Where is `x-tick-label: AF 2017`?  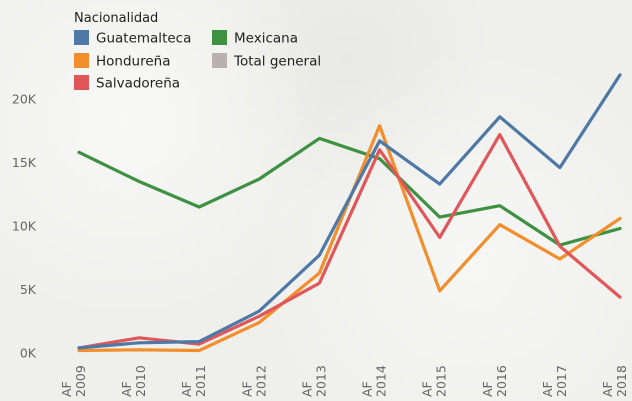 x-tick-label: AF 2017 is located at coordinates (554, 381).